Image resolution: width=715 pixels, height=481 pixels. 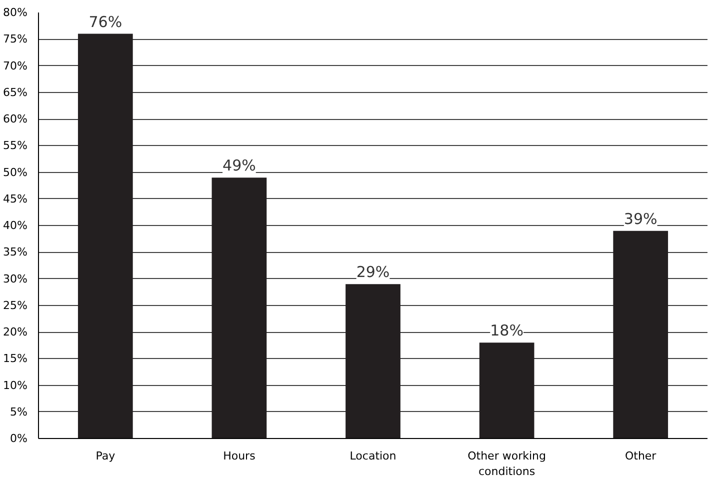 I want to click on y-tick-label: 15%, so click(x=15, y=359).